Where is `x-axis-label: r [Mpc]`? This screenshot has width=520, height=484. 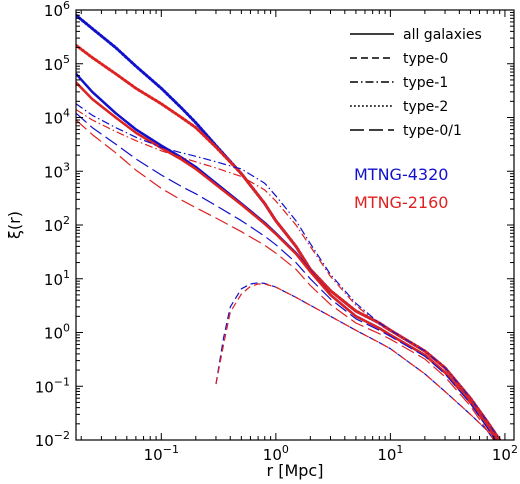
x-axis-label: r [Mpc] is located at coordinates (295, 470).